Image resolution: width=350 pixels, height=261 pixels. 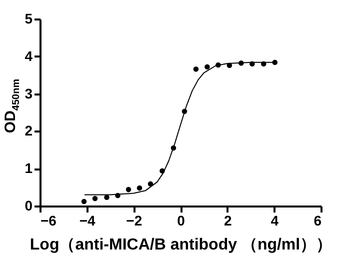 What do you see at coordinates (181, 220) in the screenshot?
I see `x-tick-label: 0` at bounding box center [181, 220].